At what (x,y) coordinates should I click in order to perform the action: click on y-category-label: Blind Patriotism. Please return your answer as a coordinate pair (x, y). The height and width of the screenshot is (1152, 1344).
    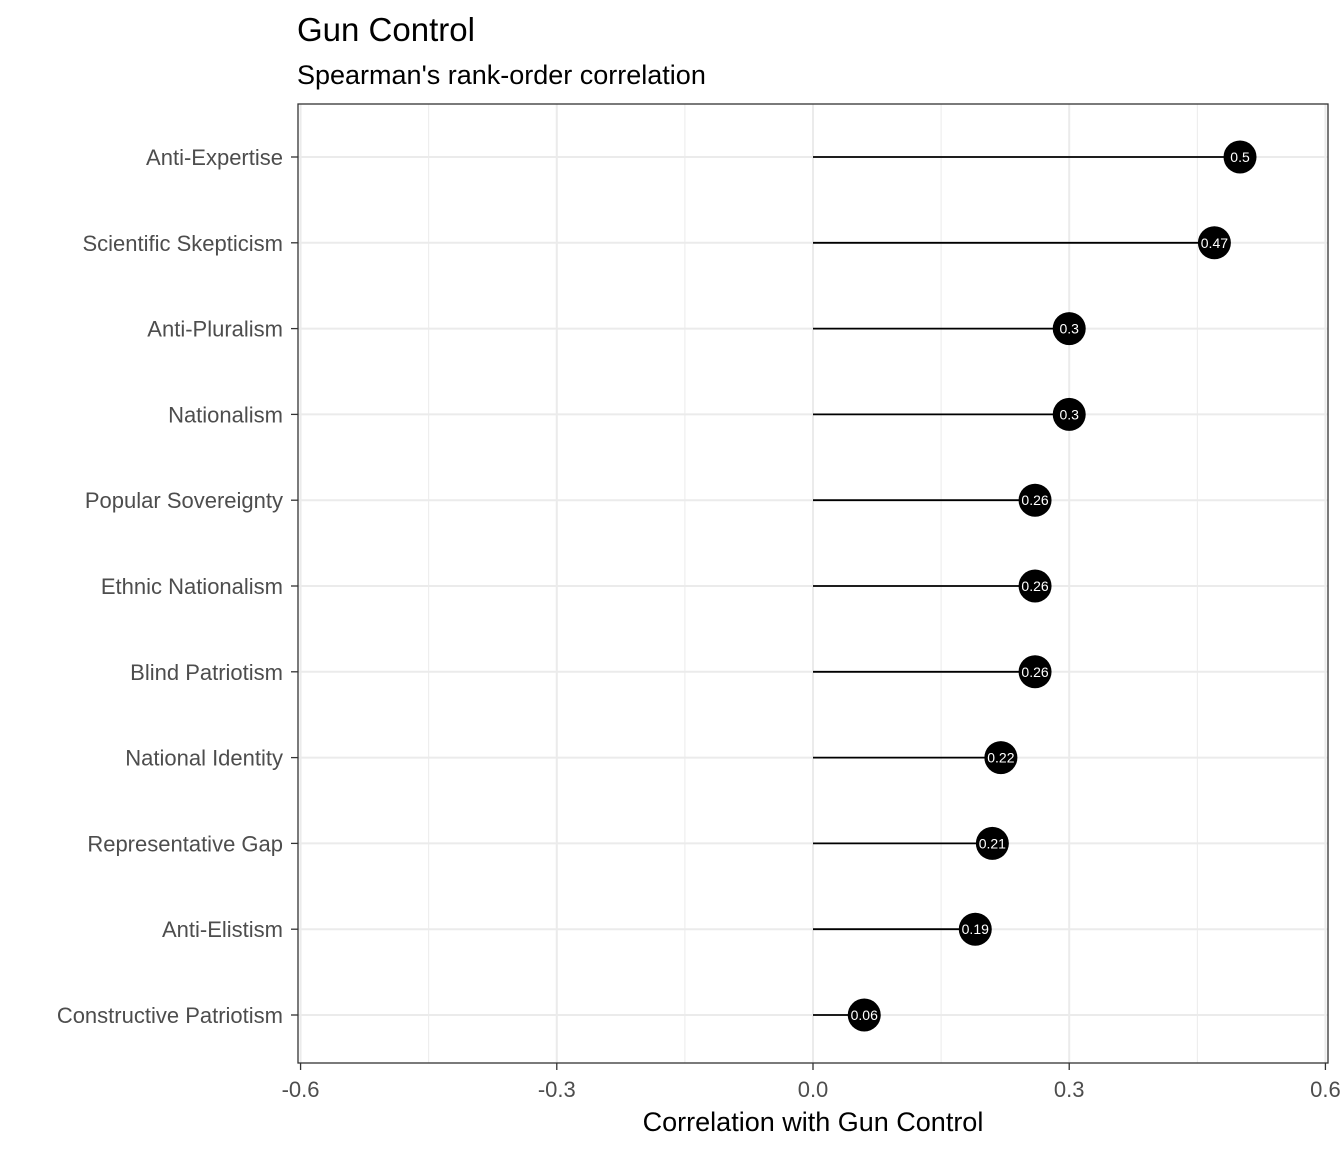
    Looking at the image, I should click on (206, 672).